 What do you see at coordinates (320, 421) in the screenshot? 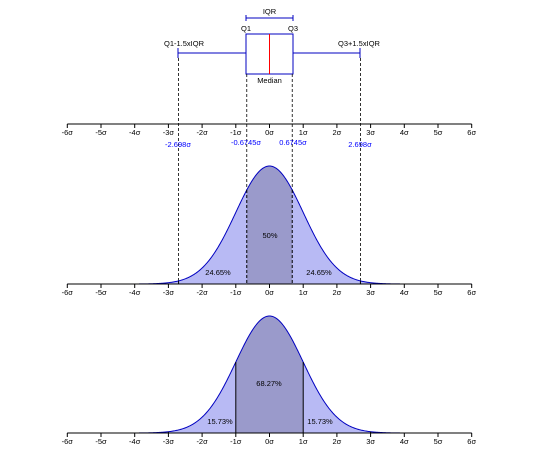
I see `sigma-right-percent: 15.73%` at bounding box center [320, 421].